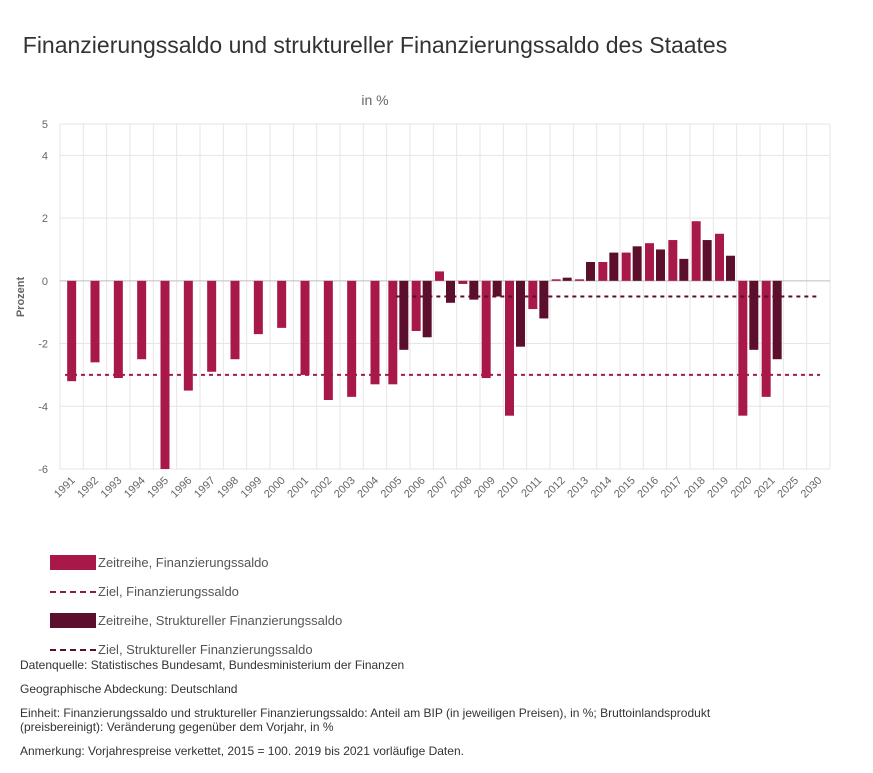  Describe the element at coordinates (205, 488) in the screenshot. I see `x-tick-label: 1997` at that location.